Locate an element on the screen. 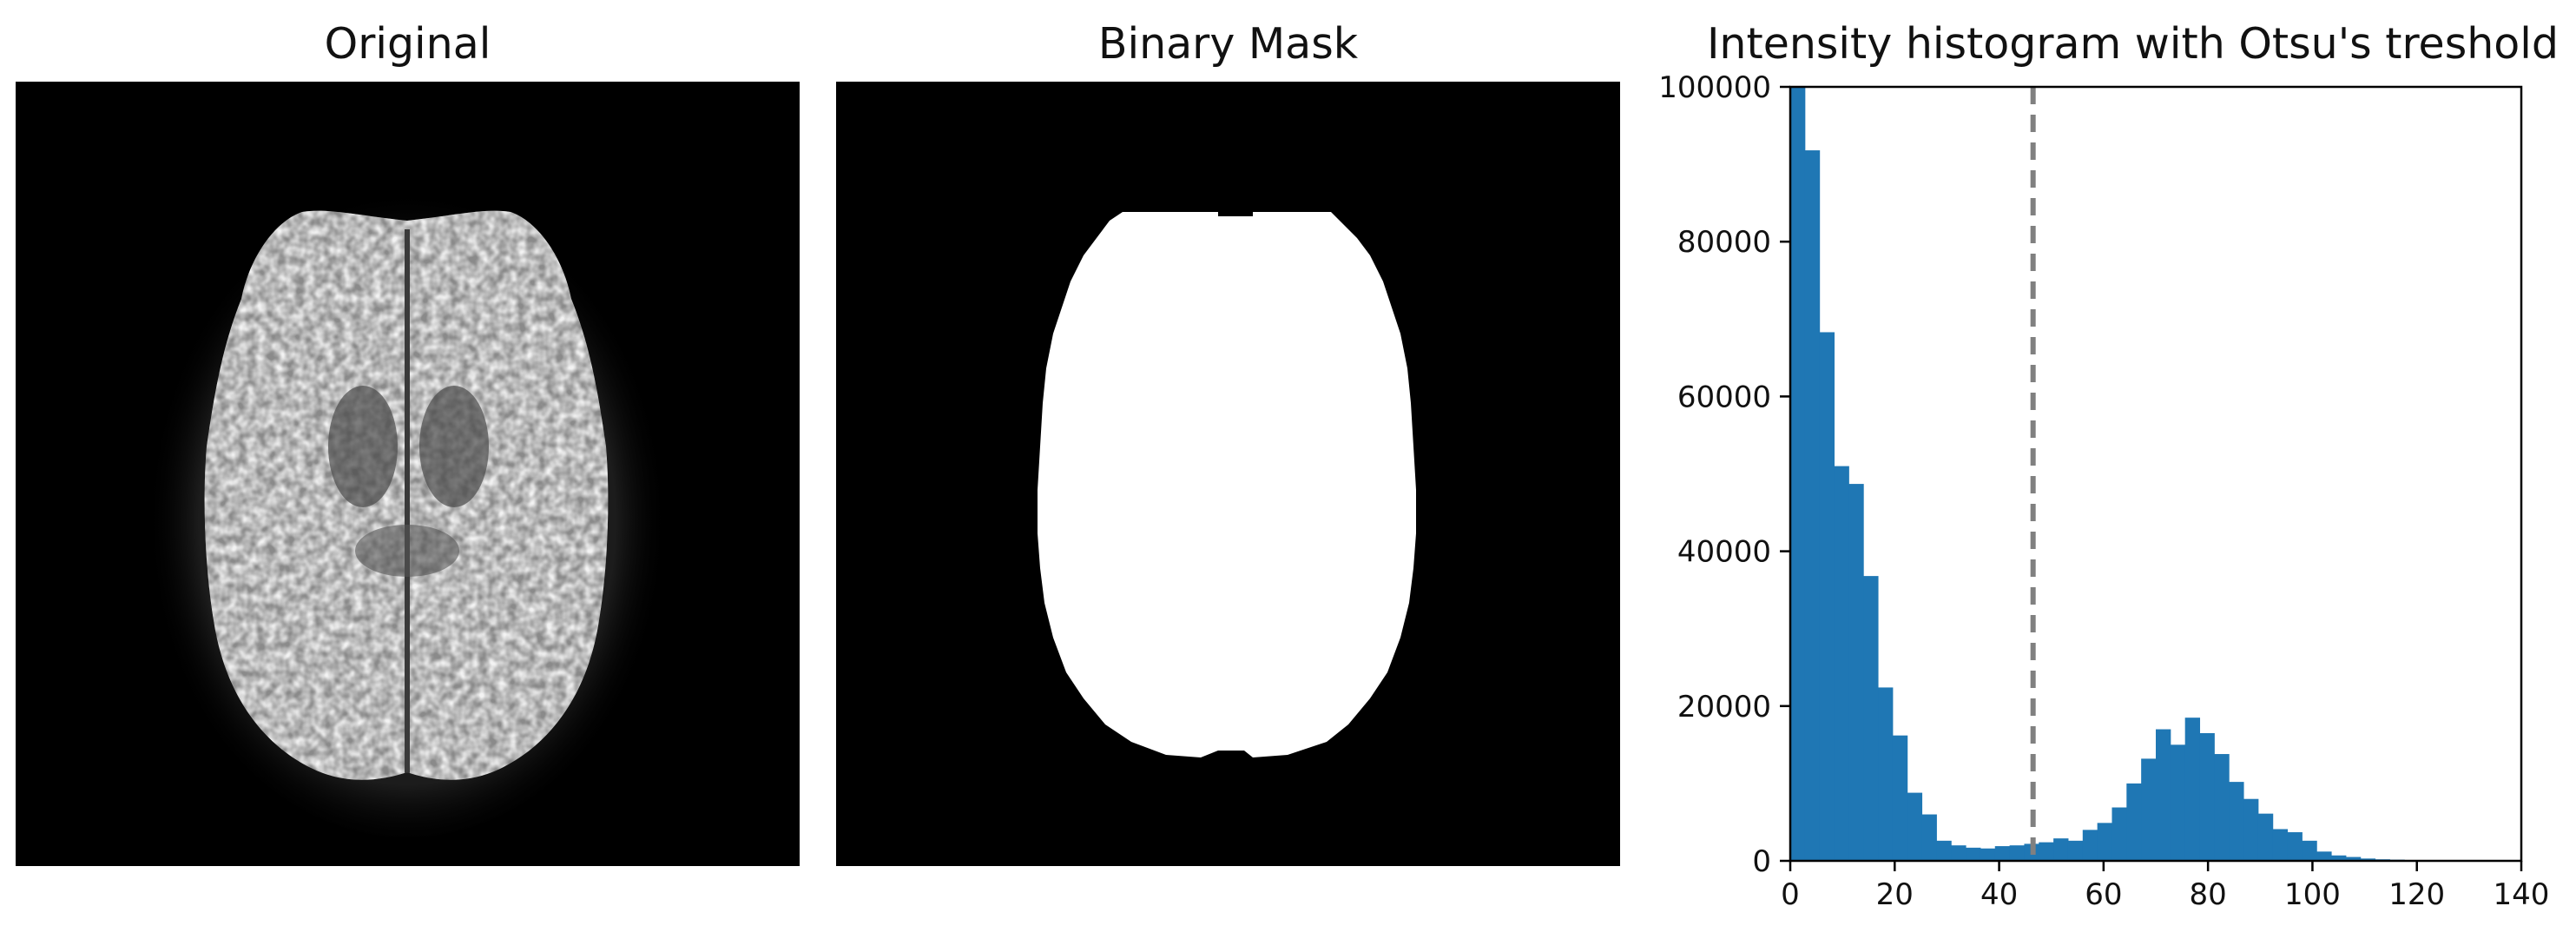 The height and width of the screenshot is (926, 2576). y-tick-label: 0 is located at coordinates (1761, 861).